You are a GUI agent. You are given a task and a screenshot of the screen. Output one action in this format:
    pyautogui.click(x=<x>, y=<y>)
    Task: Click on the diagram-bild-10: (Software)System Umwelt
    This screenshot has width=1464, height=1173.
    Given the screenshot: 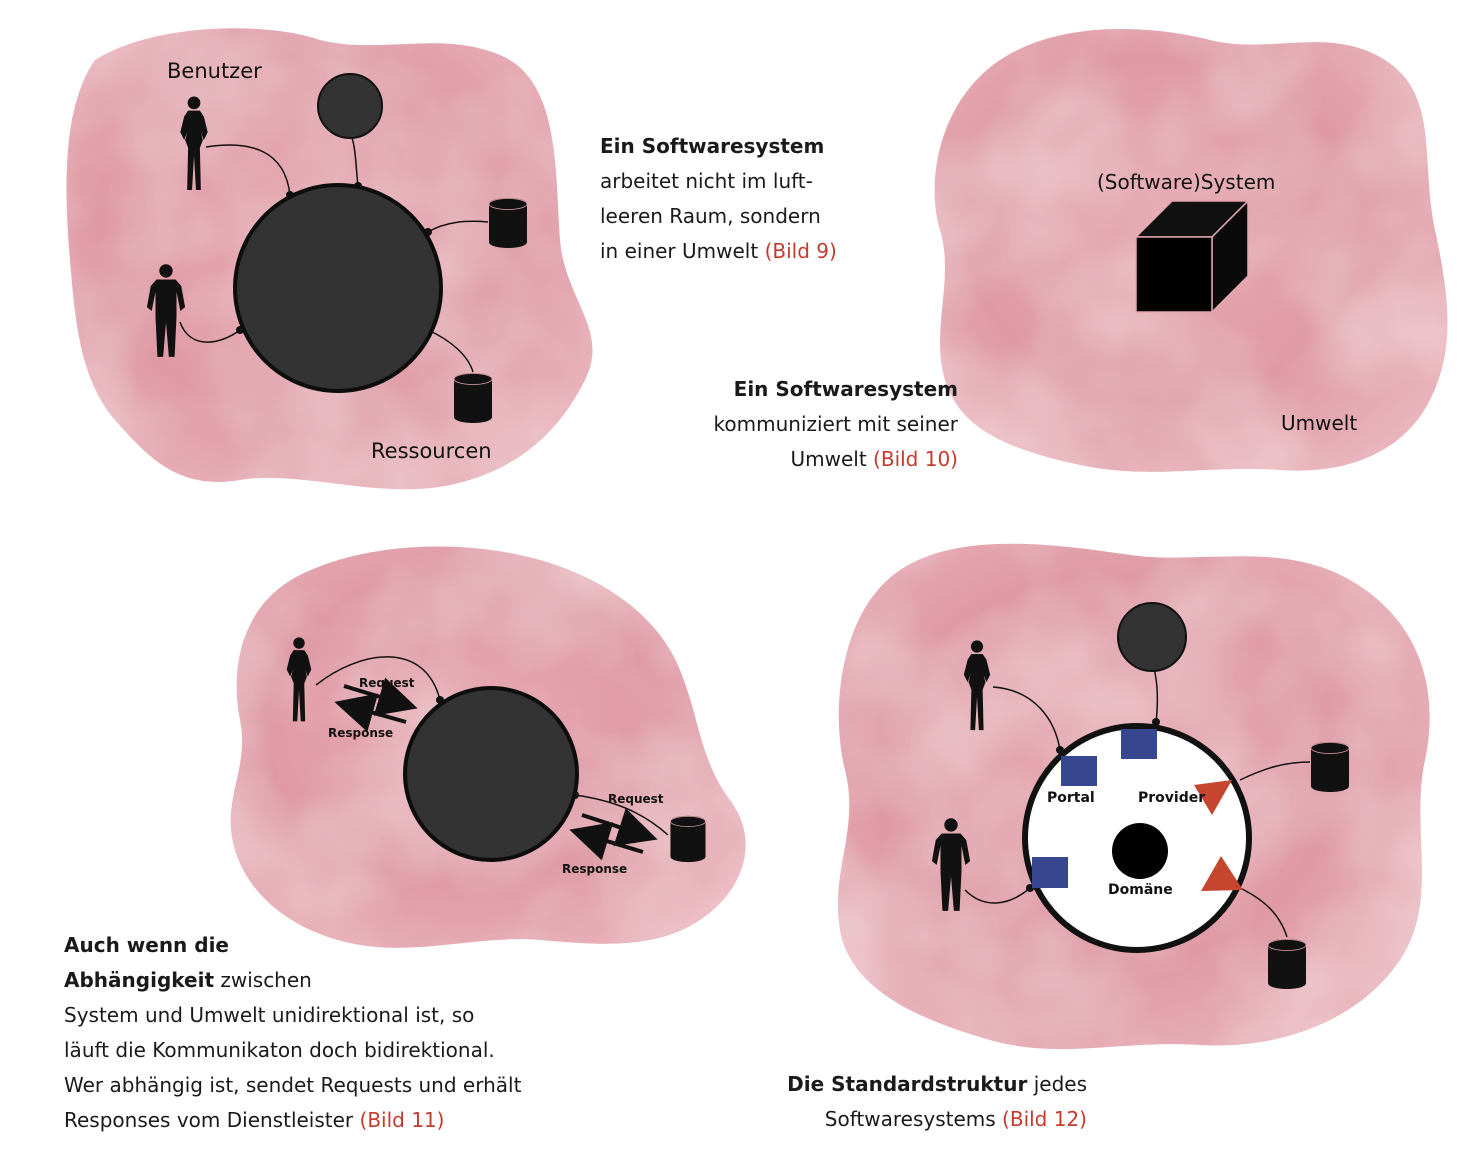 What is the action you would take?
    pyautogui.click(x=1191, y=250)
    